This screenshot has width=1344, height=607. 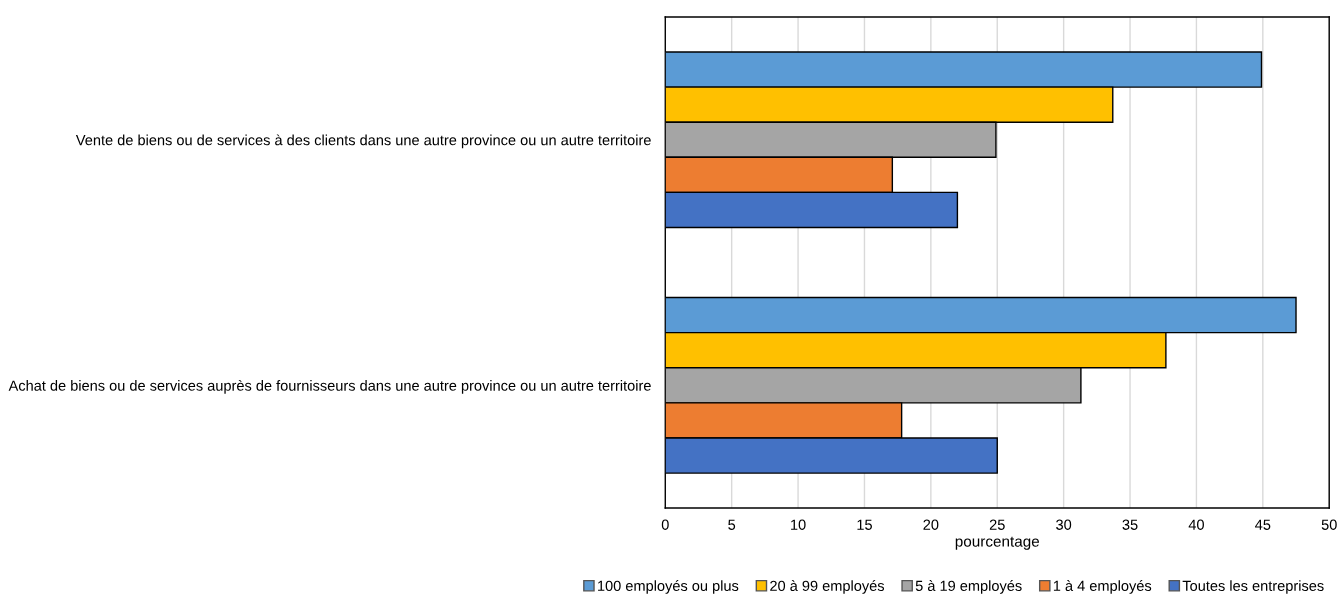 I want to click on x-tick-label: 10, so click(x=798, y=524).